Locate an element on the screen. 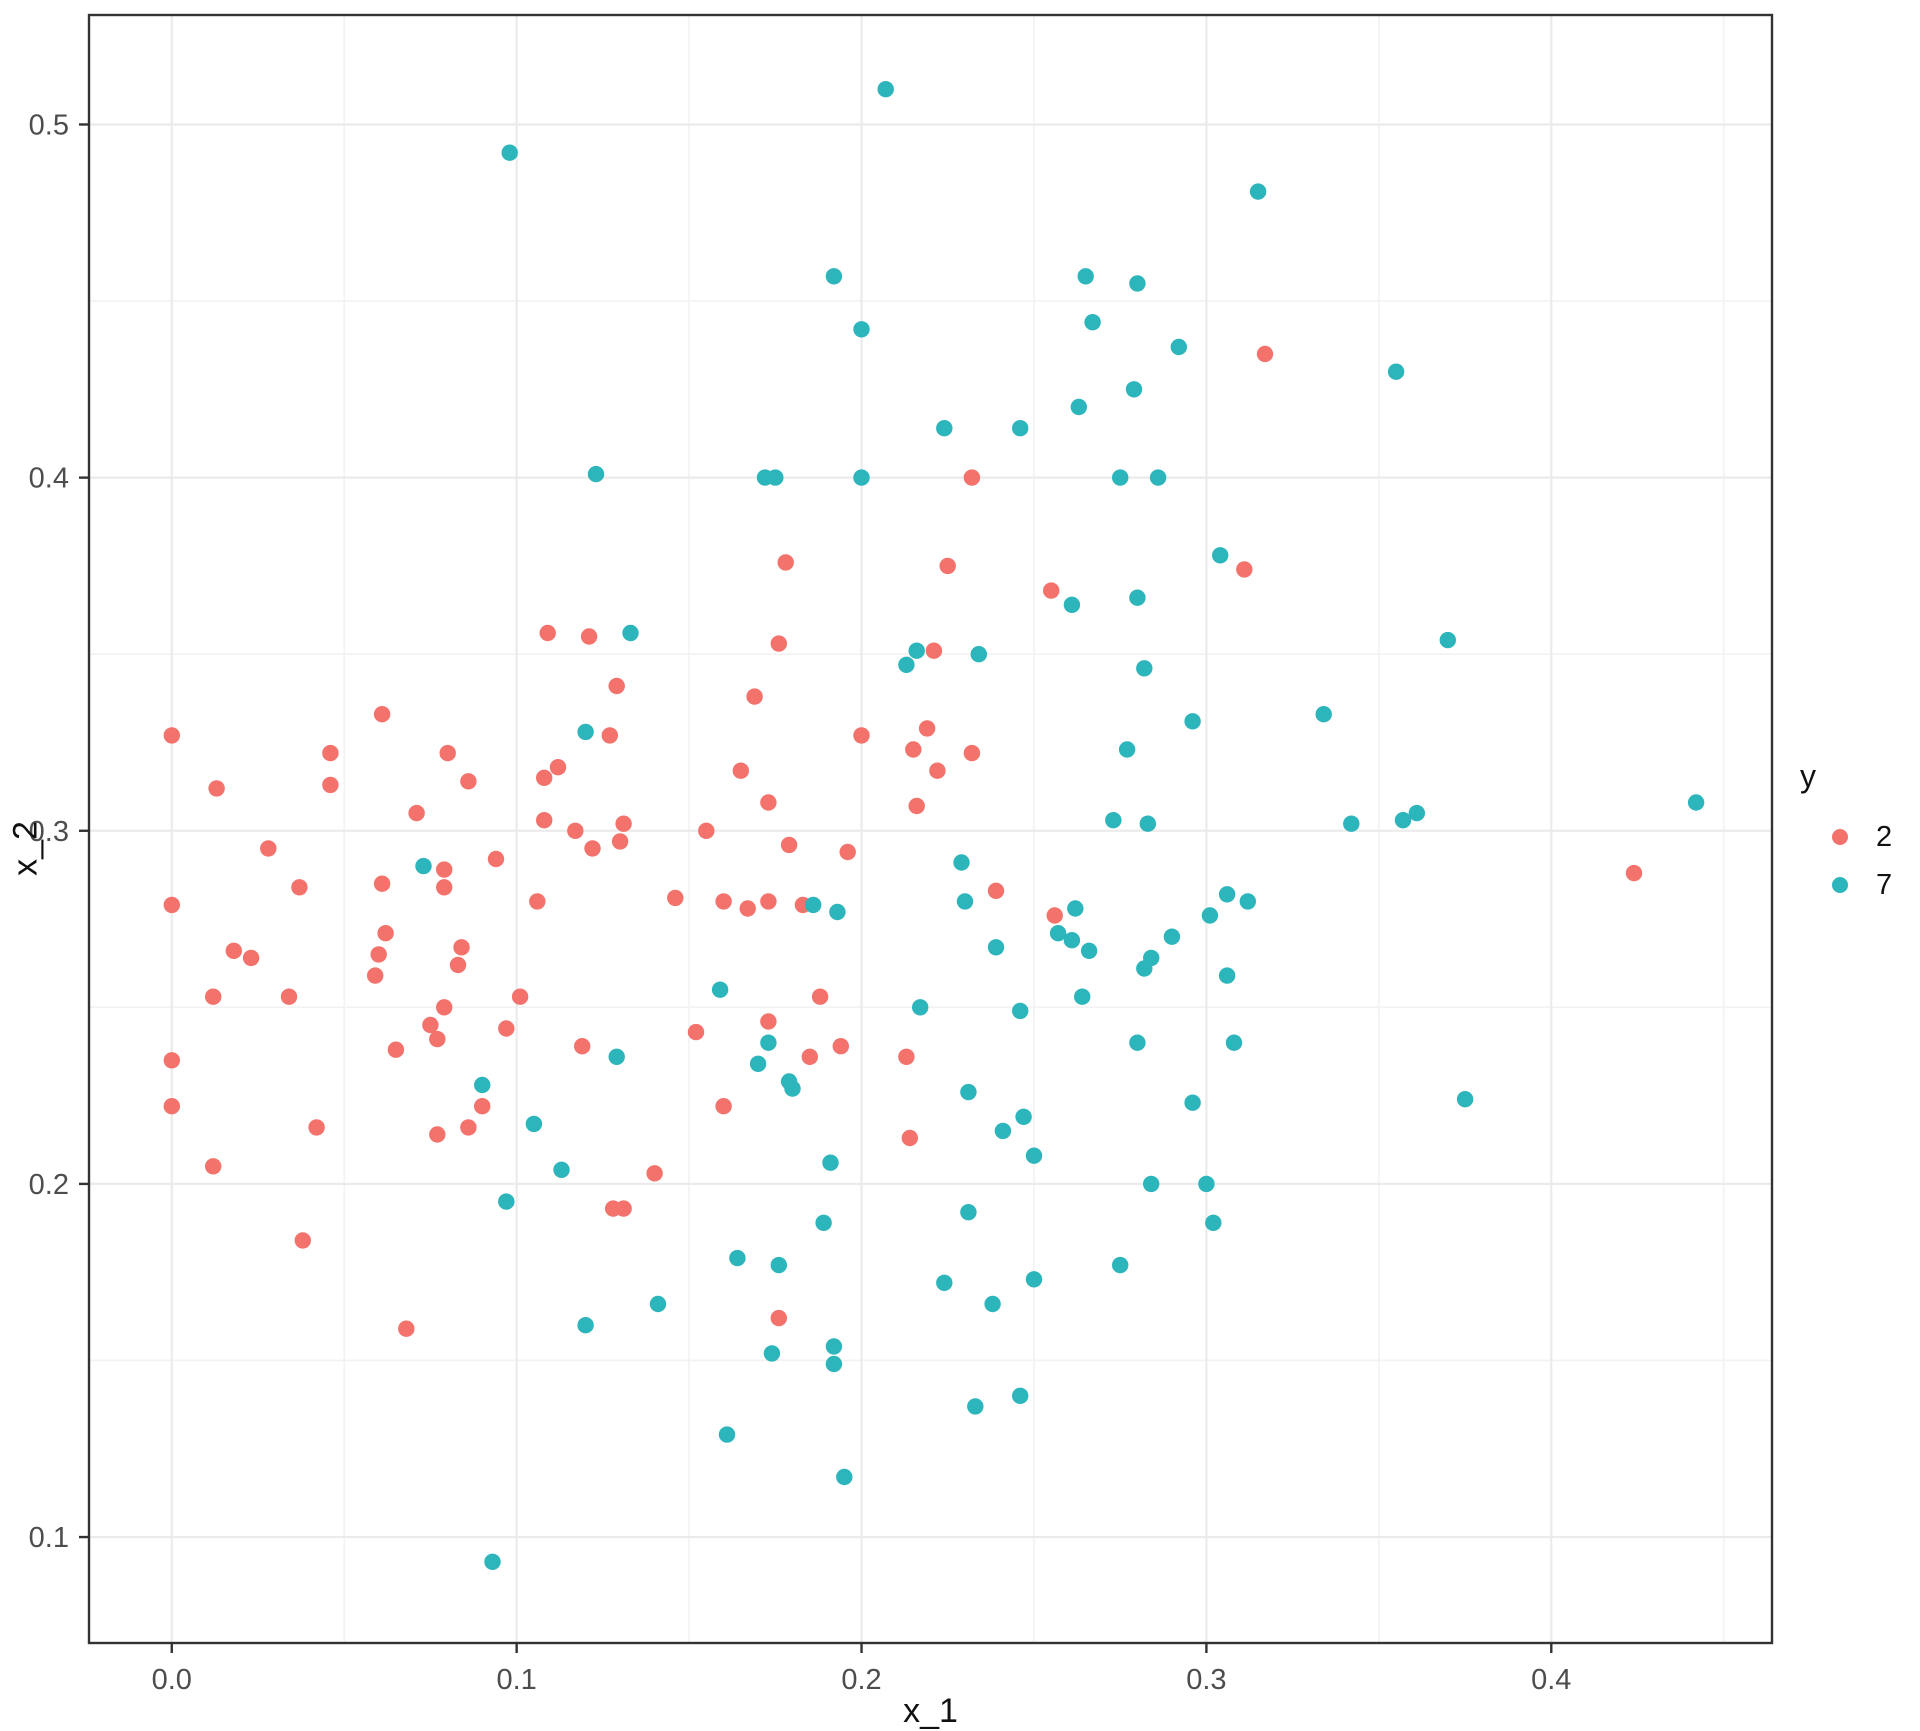  legend-title: y is located at coordinates (1808, 776).